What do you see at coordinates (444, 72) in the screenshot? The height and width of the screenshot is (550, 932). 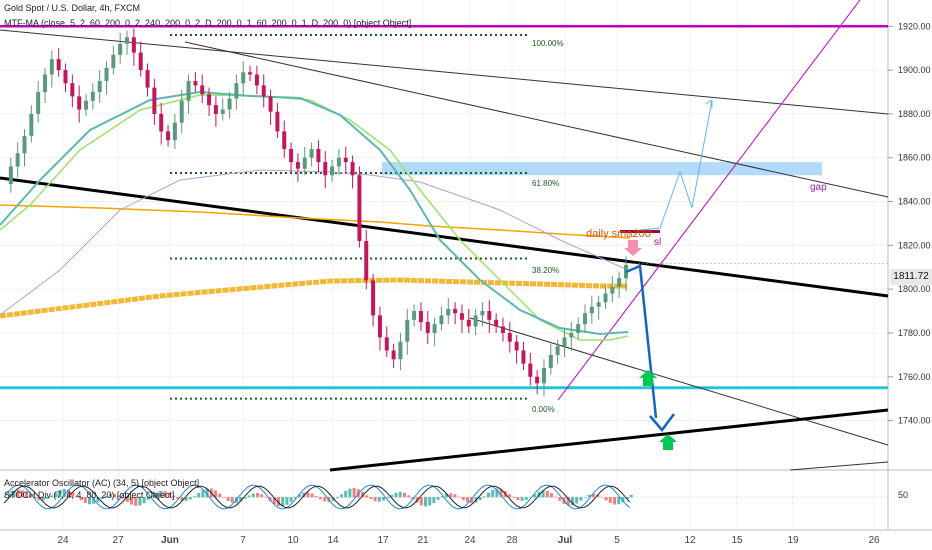 I see `trendline-upper` at bounding box center [444, 72].